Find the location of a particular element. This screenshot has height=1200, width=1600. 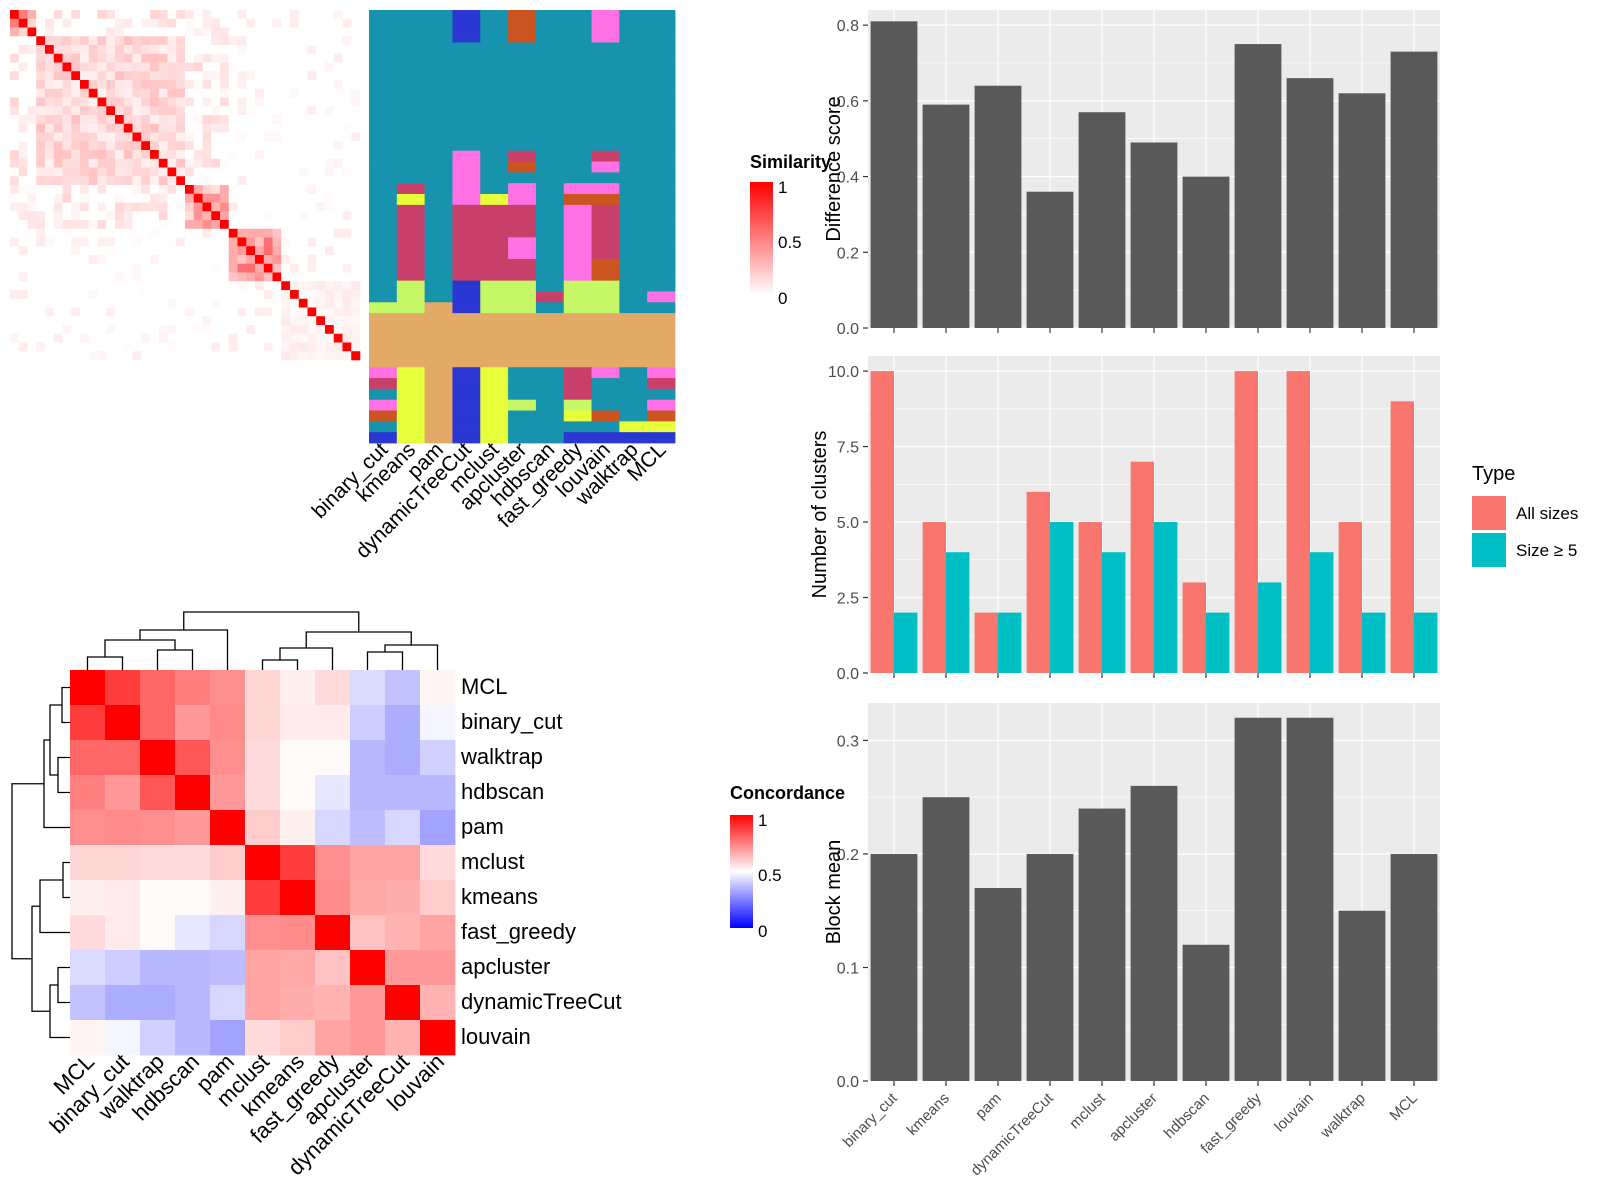

similarity-heatmap is located at coordinates (185, 185).